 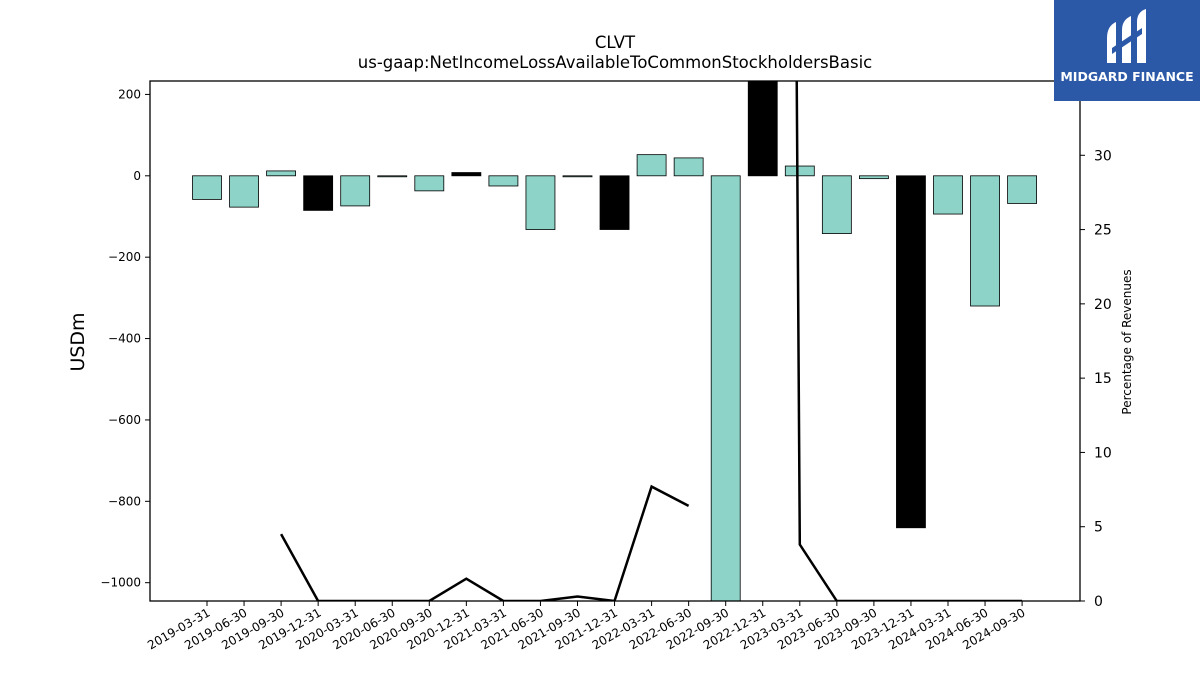 What do you see at coordinates (615, 42) in the screenshot?
I see `chart-title: CLVT` at bounding box center [615, 42].